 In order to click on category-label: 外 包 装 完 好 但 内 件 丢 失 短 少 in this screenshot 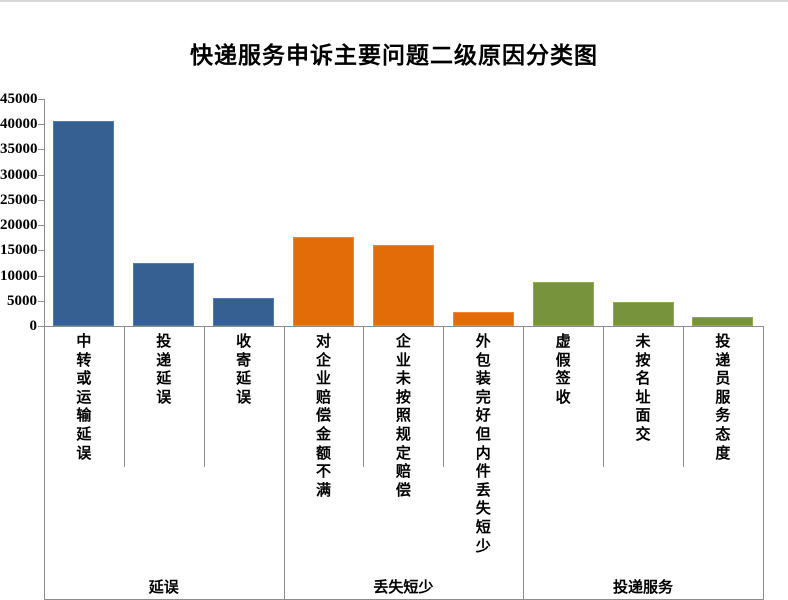, I will do `click(483, 444)`.